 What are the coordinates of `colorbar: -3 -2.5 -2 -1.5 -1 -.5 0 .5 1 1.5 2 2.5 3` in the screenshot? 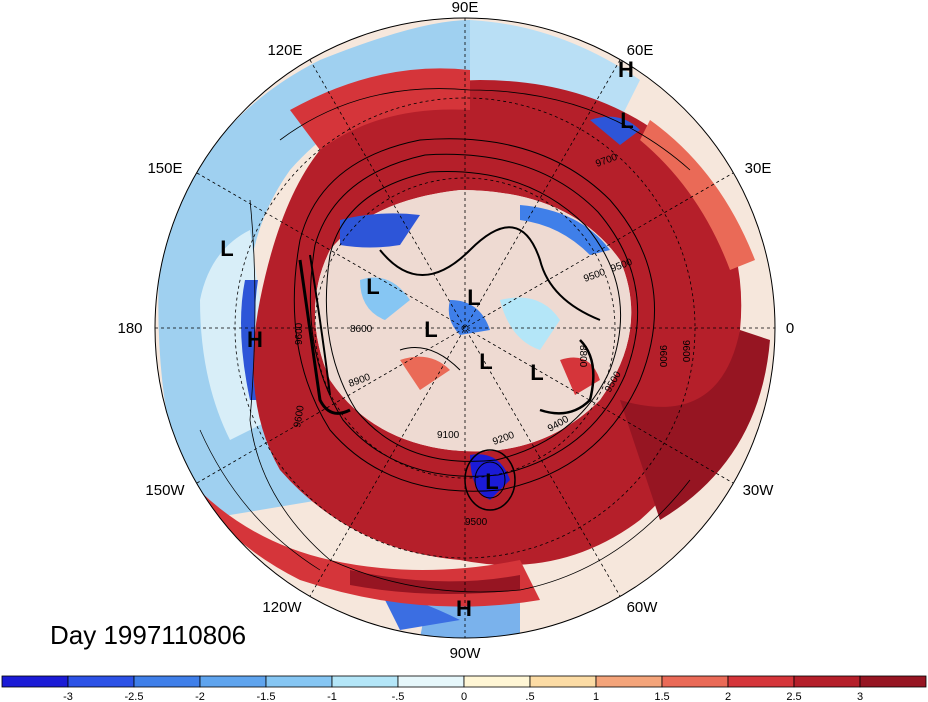 It's located at (464, 688).